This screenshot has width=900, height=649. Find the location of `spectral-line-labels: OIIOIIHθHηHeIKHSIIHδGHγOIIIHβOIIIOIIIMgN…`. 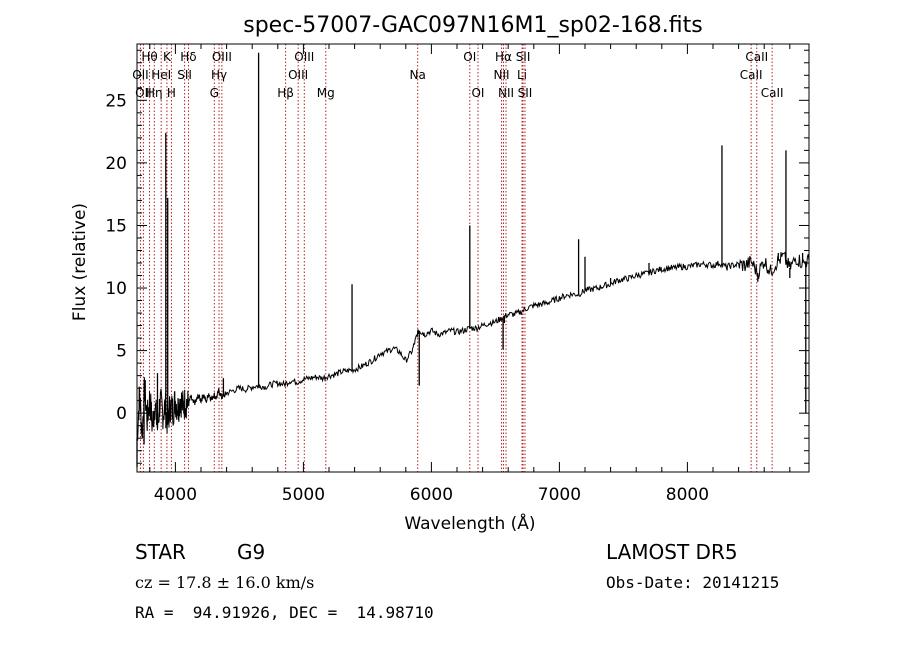

spectral-line-labels: OIIOIIHθHηHeIKHSIIHδGHγOIIIHβOIIIOIIIMgN… is located at coordinates (457, 75).